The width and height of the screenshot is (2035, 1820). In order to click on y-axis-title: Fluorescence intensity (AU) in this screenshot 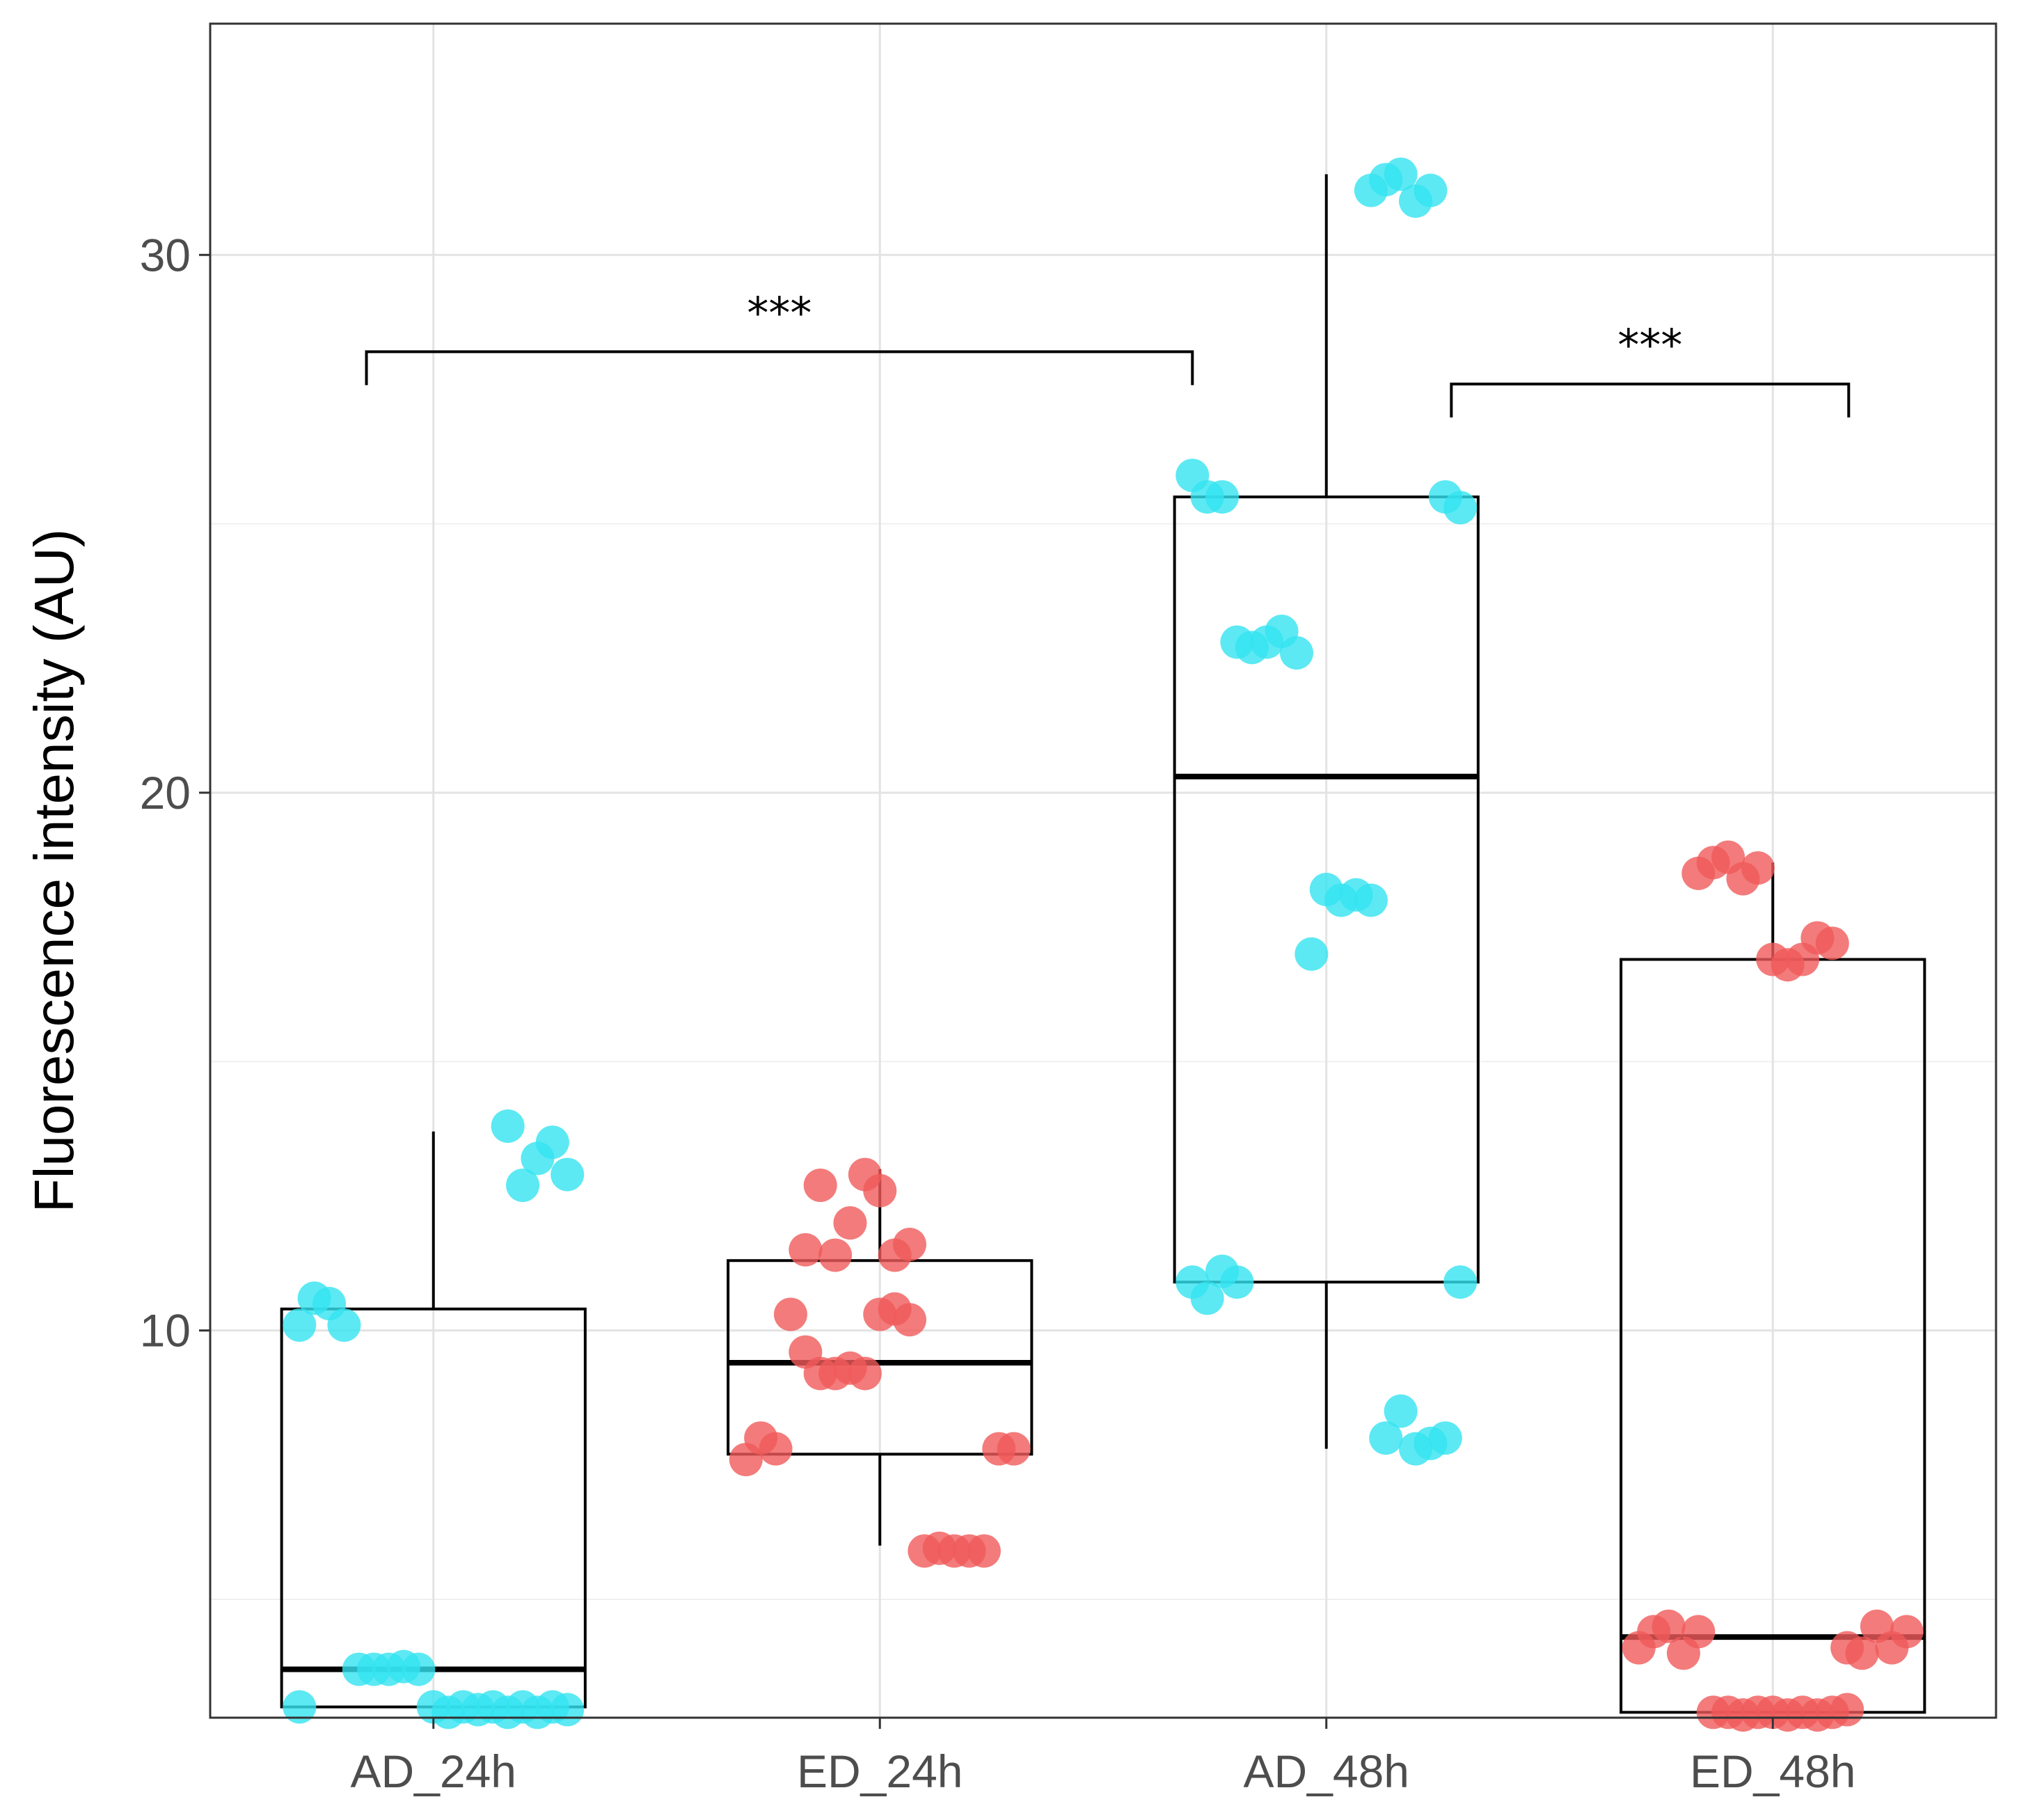, I will do `click(54, 871)`.